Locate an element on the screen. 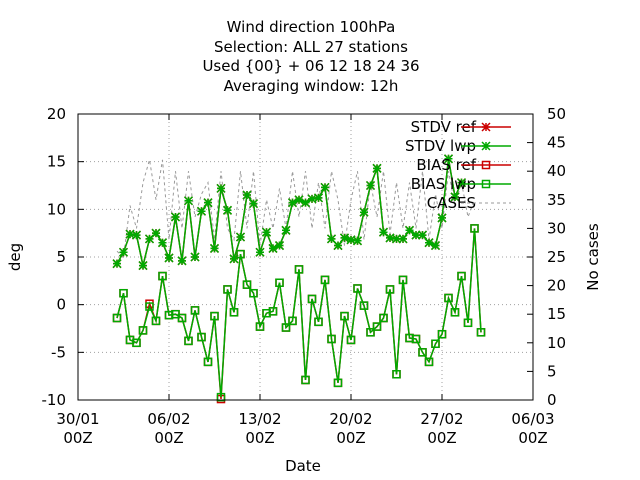 This screenshot has width=640, height=480. legend-label: CASES is located at coordinates (451, 203).